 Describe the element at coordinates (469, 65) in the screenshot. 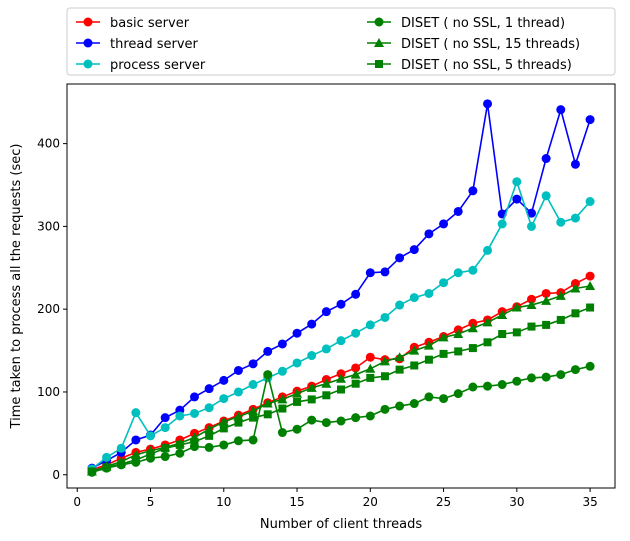

I see `legend-item: DISET ( no SSL, 5 threads)` at that location.